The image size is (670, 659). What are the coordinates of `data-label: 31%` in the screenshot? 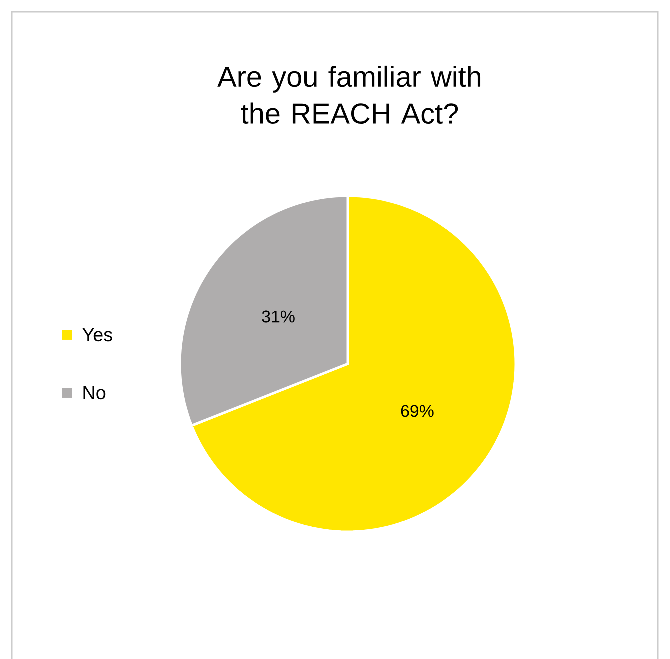 It's located at (278, 316).